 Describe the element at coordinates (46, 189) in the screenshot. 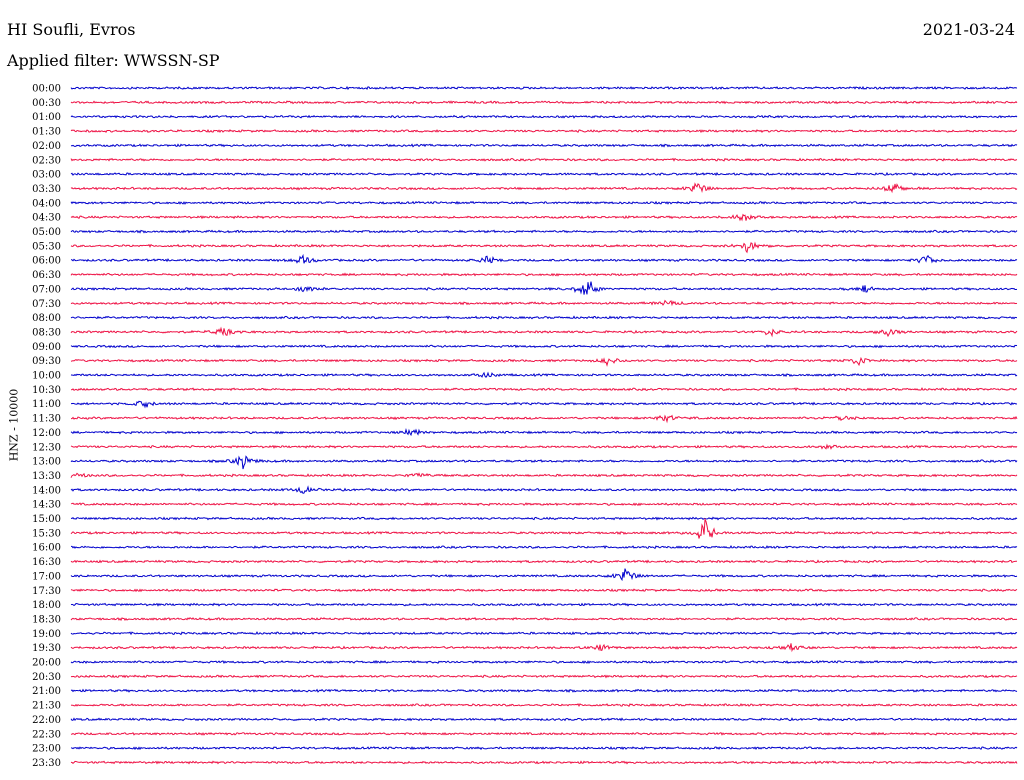

I see `row-label-0330: 03:30` at that location.